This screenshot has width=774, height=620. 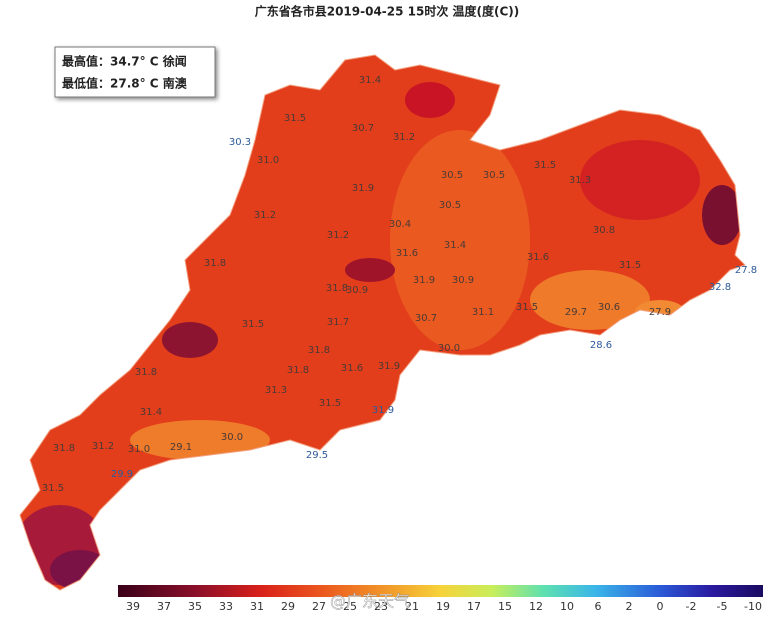 I want to click on max-value: 最高值：34.7° C 徐闻, so click(x=124, y=61).